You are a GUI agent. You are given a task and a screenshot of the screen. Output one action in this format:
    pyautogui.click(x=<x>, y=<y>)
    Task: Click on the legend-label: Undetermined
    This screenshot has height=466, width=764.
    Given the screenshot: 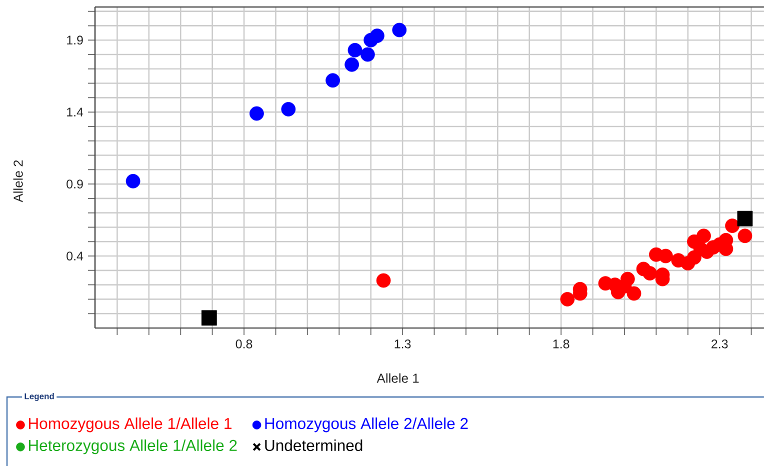 What is the action you would take?
    pyautogui.click(x=313, y=445)
    